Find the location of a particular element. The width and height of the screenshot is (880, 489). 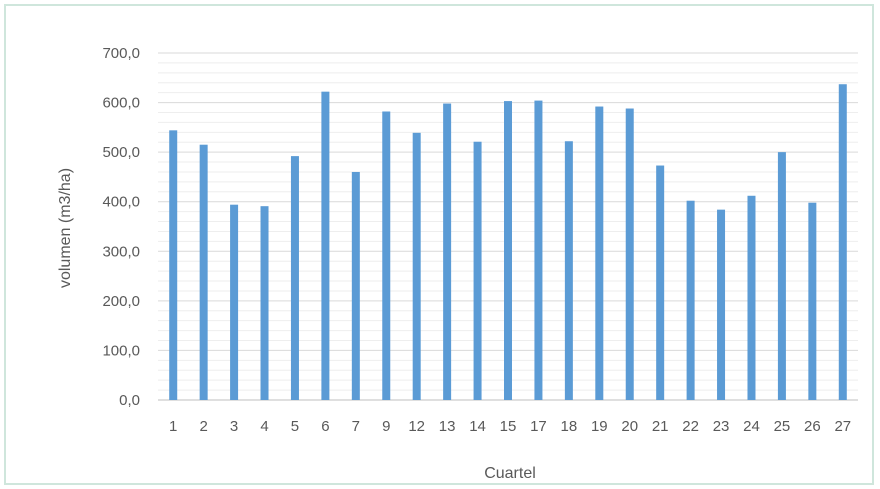

x-tick-label: 18 is located at coordinates (569, 426).